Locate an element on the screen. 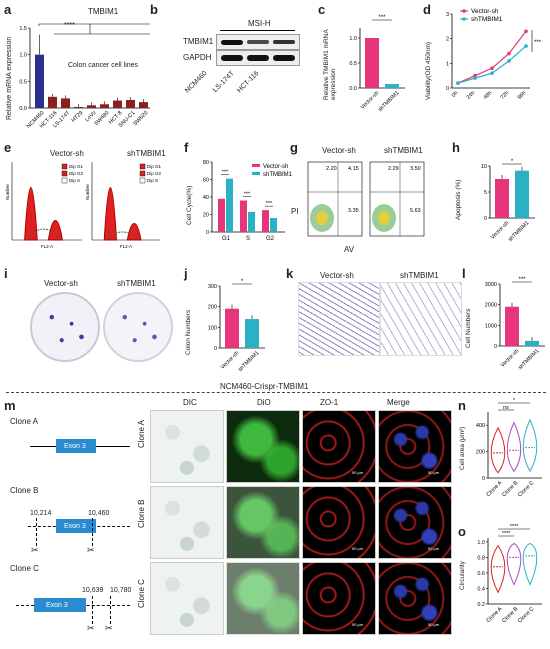  g-xlabel: AV is located at coordinates (349, 249).